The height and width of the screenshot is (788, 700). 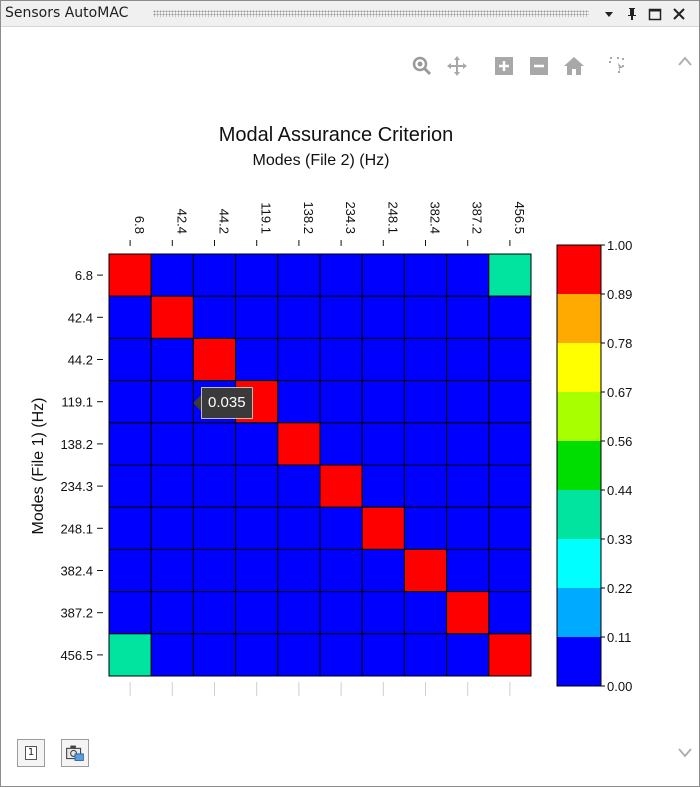 What do you see at coordinates (685, 753) in the screenshot?
I see `scroll-down-icon` at bounding box center [685, 753].